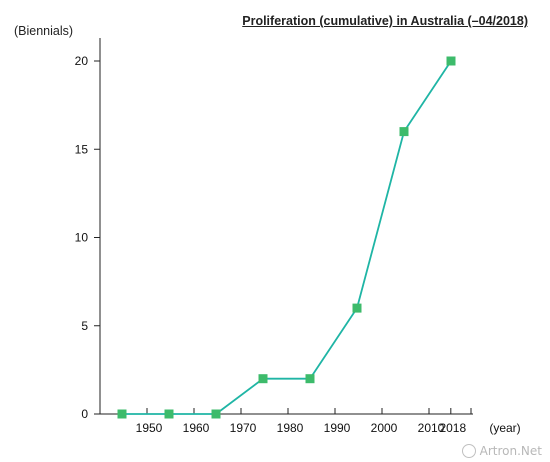  What do you see at coordinates (468, 451) in the screenshot?
I see `artron-logo-icon` at bounding box center [468, 451].